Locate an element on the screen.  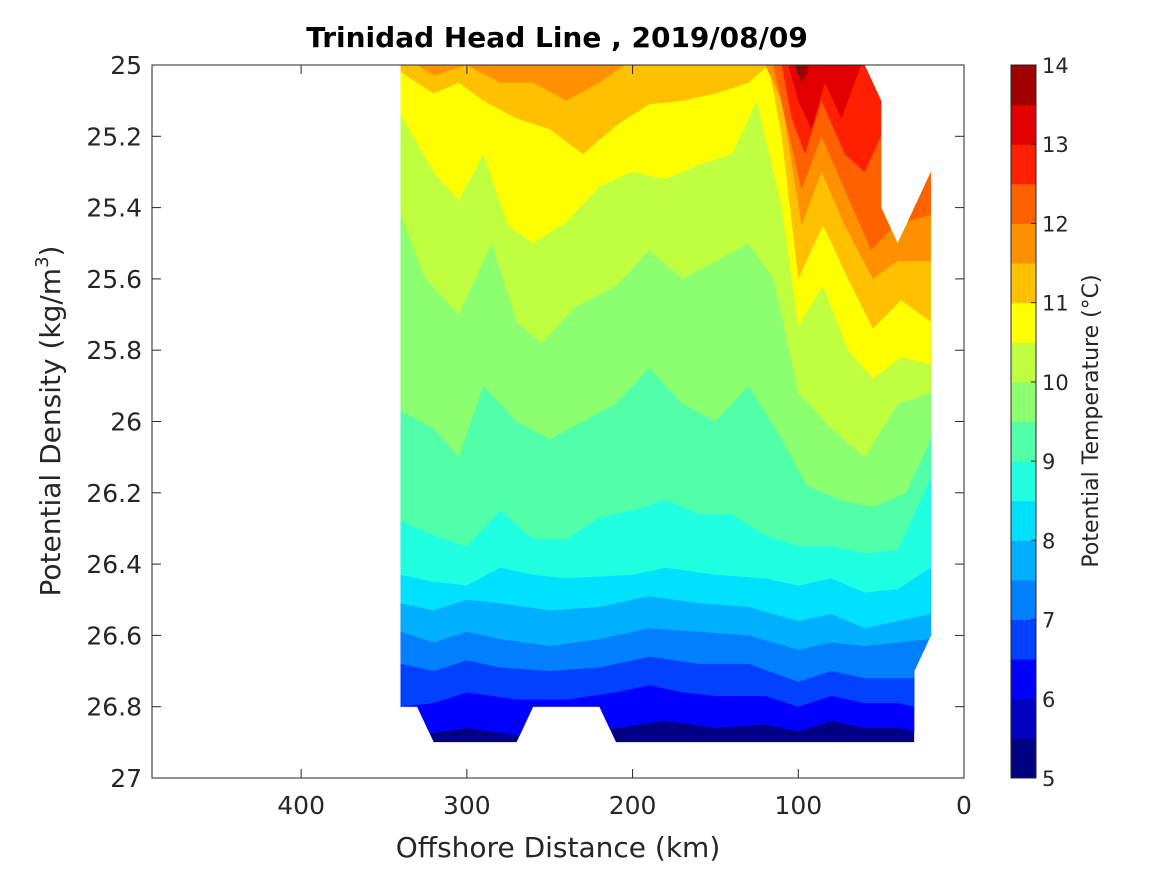
y-tick-label: 26.2 is located at coordinates (114, 493).